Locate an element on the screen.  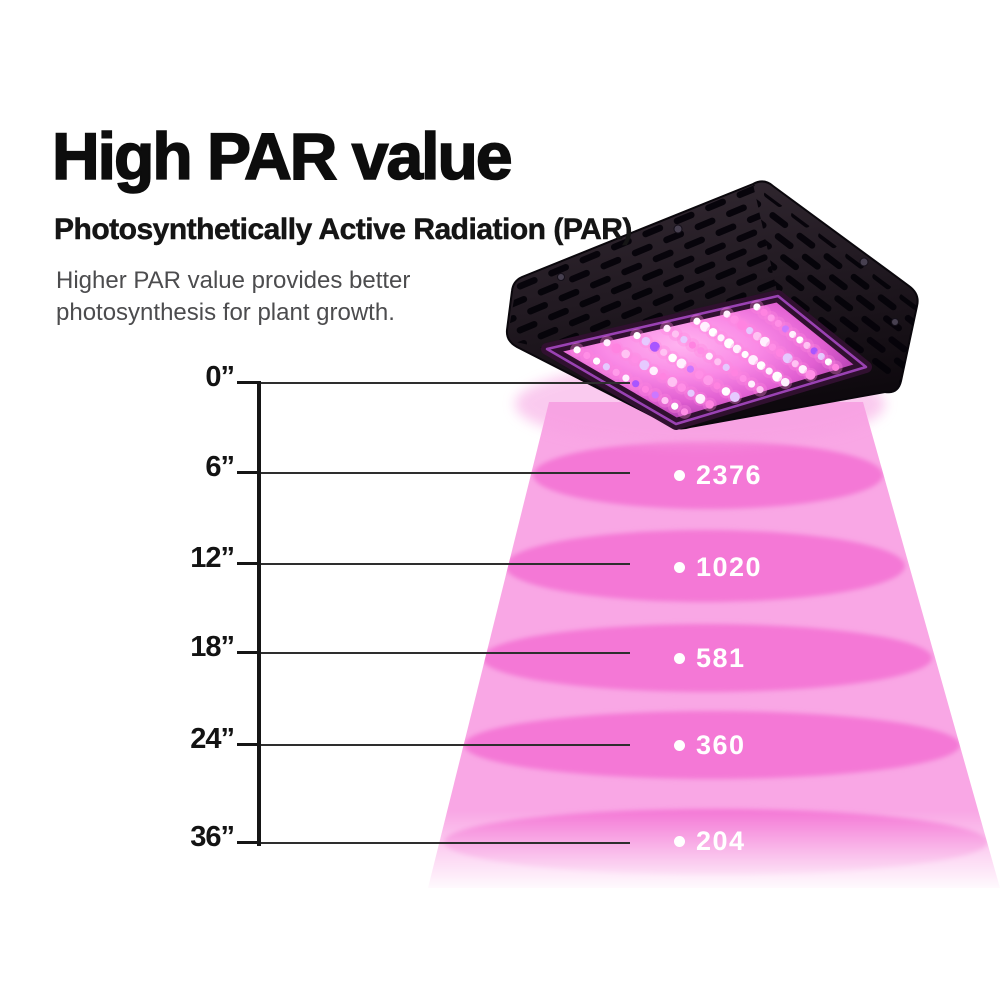
par-value: 204 is located at coordinates (721, 840).